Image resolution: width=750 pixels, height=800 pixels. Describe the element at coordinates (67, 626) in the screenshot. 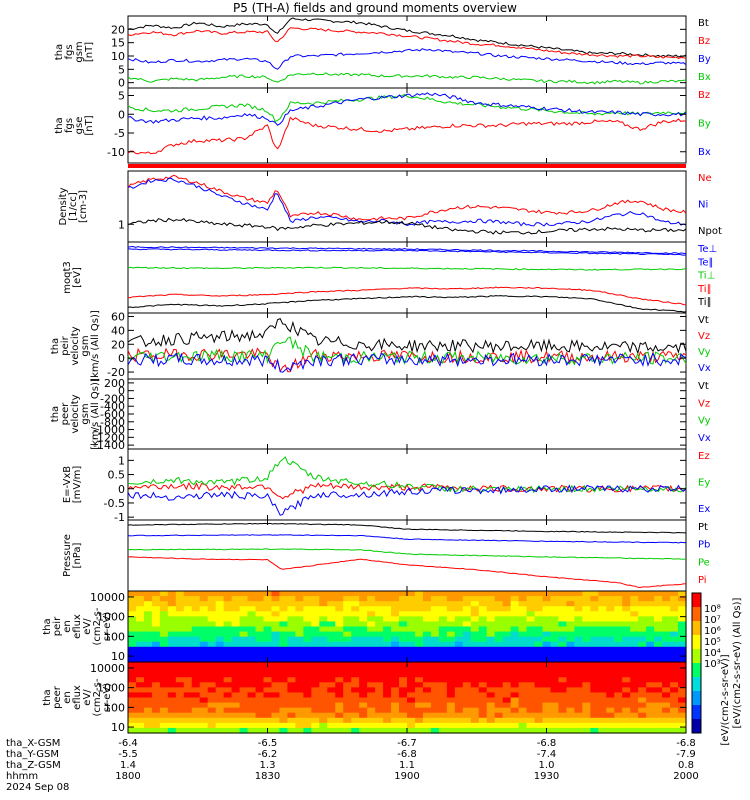

I see `y-axis-label: en` at that location.